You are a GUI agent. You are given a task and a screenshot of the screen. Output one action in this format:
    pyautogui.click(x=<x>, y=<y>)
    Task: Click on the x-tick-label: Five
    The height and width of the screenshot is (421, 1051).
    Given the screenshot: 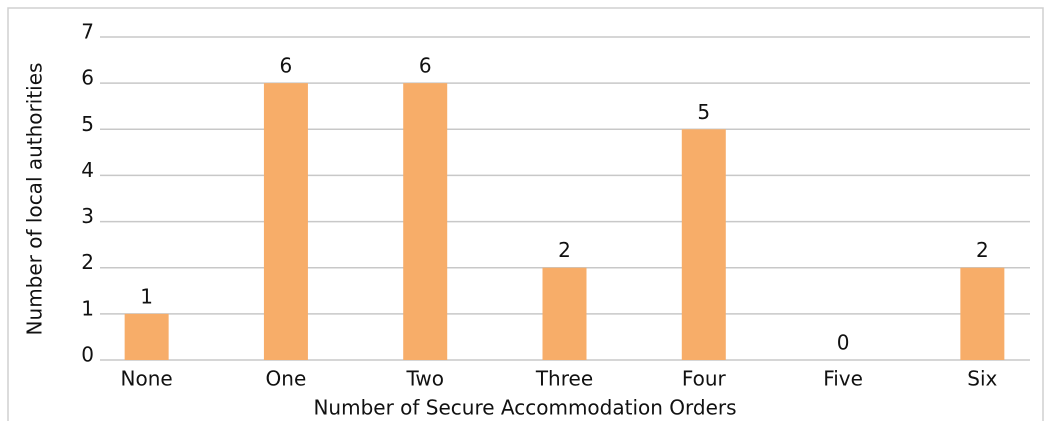 What is the action you would take?
    pyautogui.click(x=843, y=379)
    